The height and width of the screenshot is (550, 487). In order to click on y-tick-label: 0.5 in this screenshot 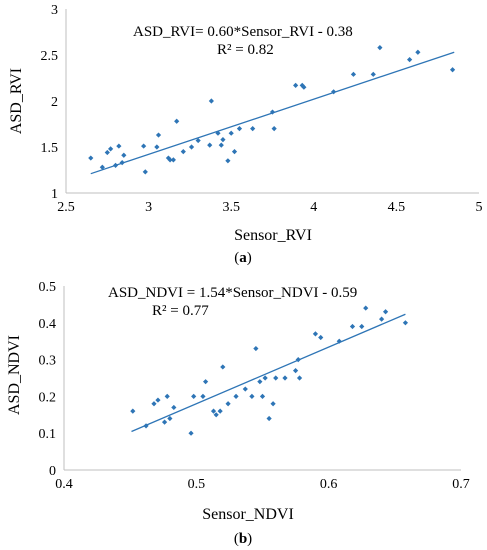, I will do `click(48, 287)`.